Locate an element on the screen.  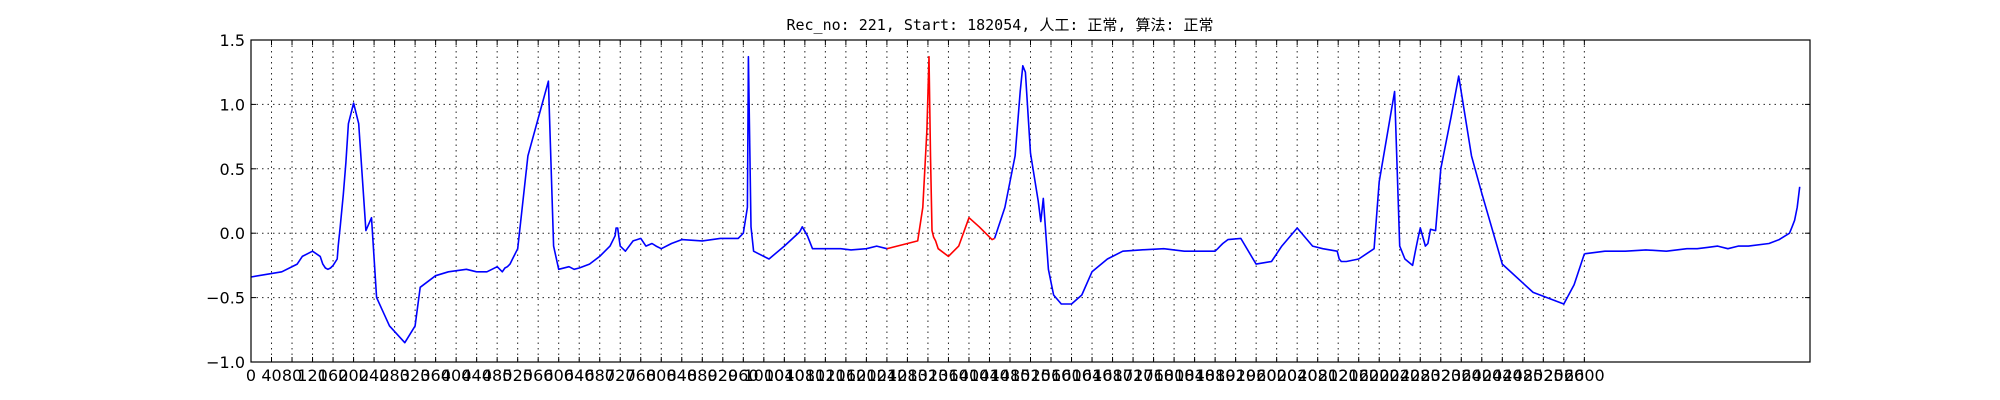
x-tick-label: 1400 is located at coordinates (969, 375).